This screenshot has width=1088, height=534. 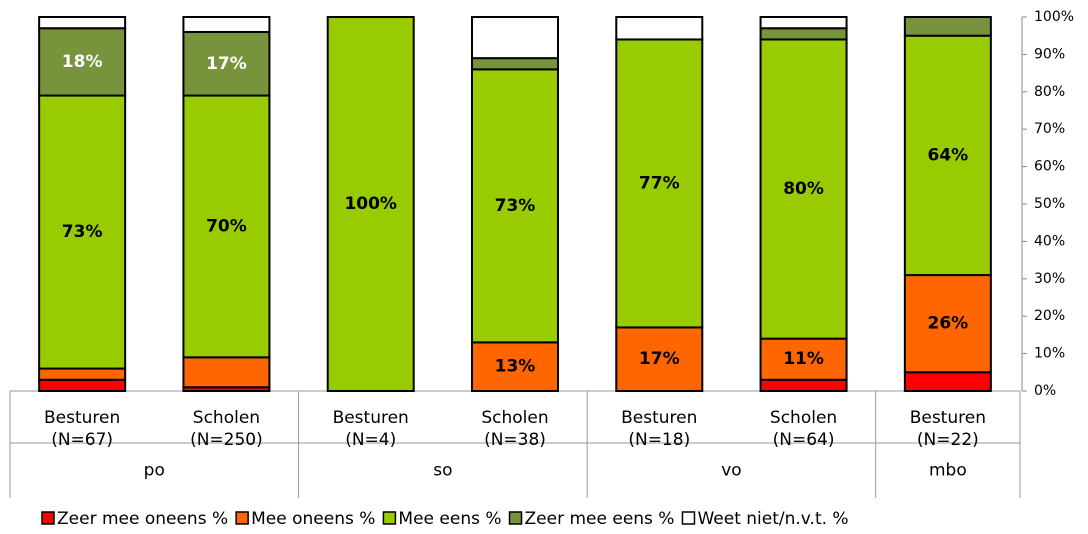 What do you see at coordinates (142, 519) in the screenshot?
I see `legend-label: Zeer mee oneens %` at bounding box center [142, 519].